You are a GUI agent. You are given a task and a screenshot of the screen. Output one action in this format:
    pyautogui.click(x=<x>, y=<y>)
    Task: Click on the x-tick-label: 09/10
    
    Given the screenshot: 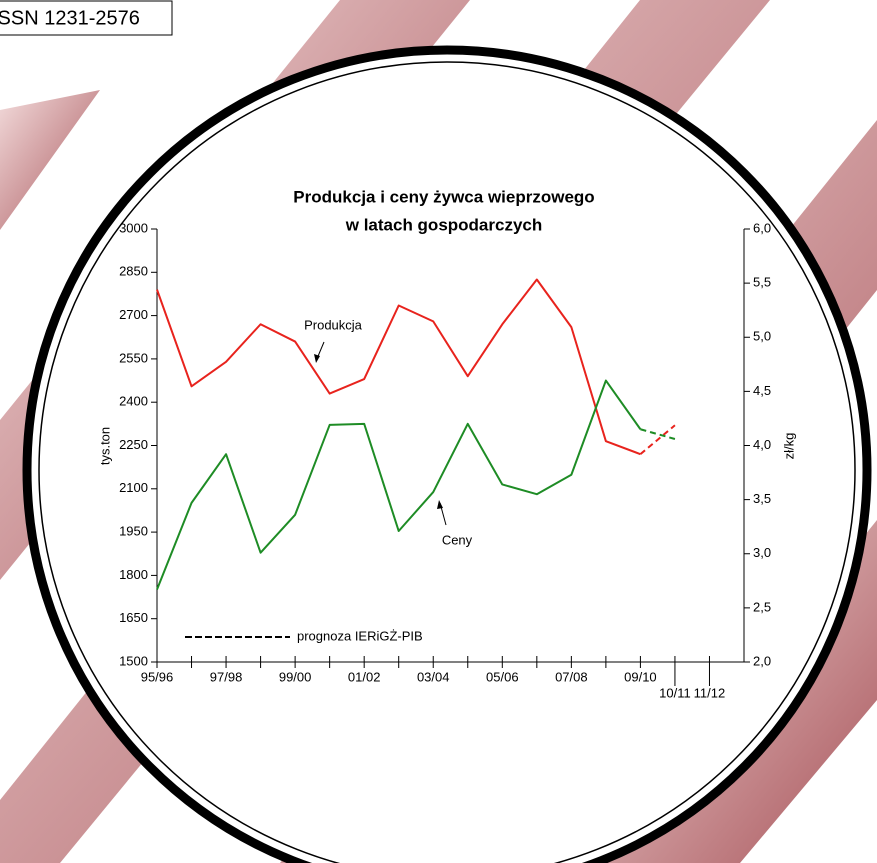 What is the action you would take?
    pyautogui.click(x=640, y=676)
    